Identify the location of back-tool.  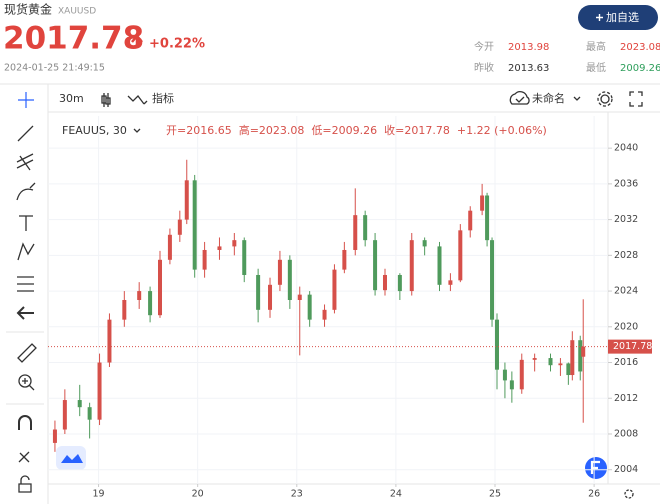
(25, 313).